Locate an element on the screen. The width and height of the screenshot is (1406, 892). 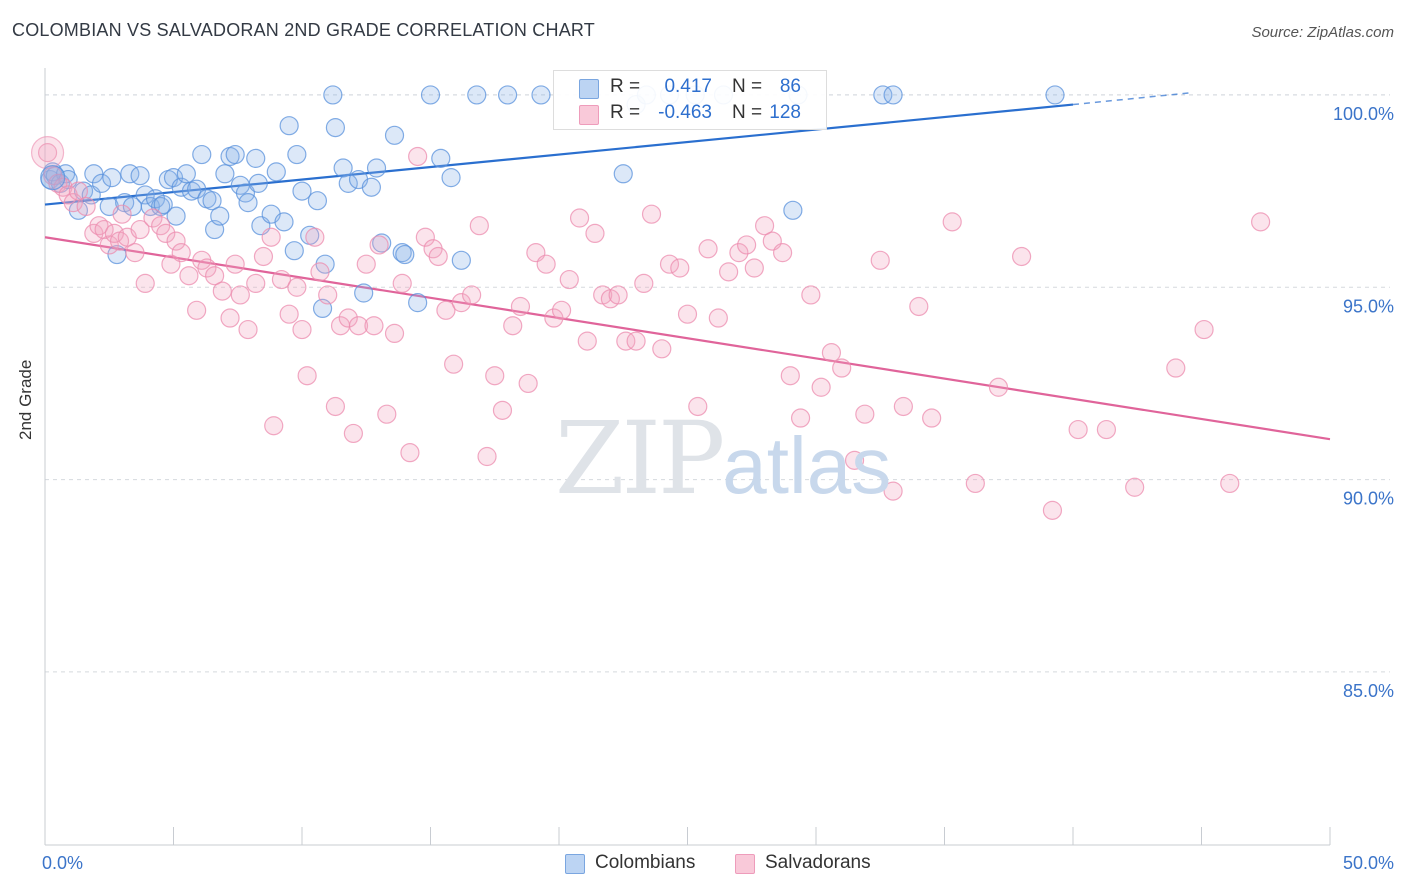
legend-label-colombians: Colombians is located at coordinates (645, 862).